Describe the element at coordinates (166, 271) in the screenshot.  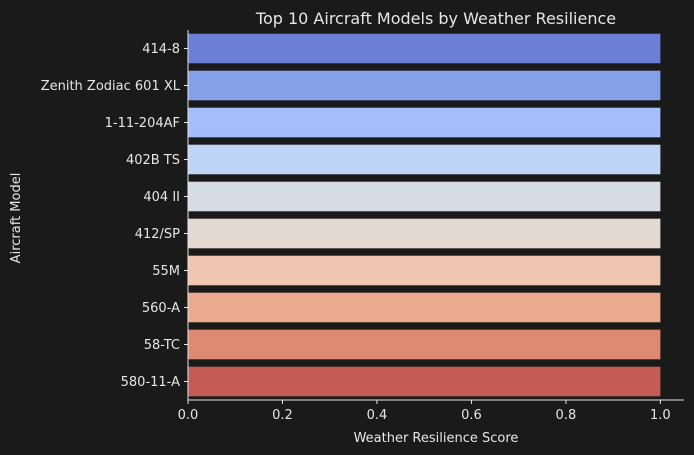
I see `y-tick-label: 55M` at that location.